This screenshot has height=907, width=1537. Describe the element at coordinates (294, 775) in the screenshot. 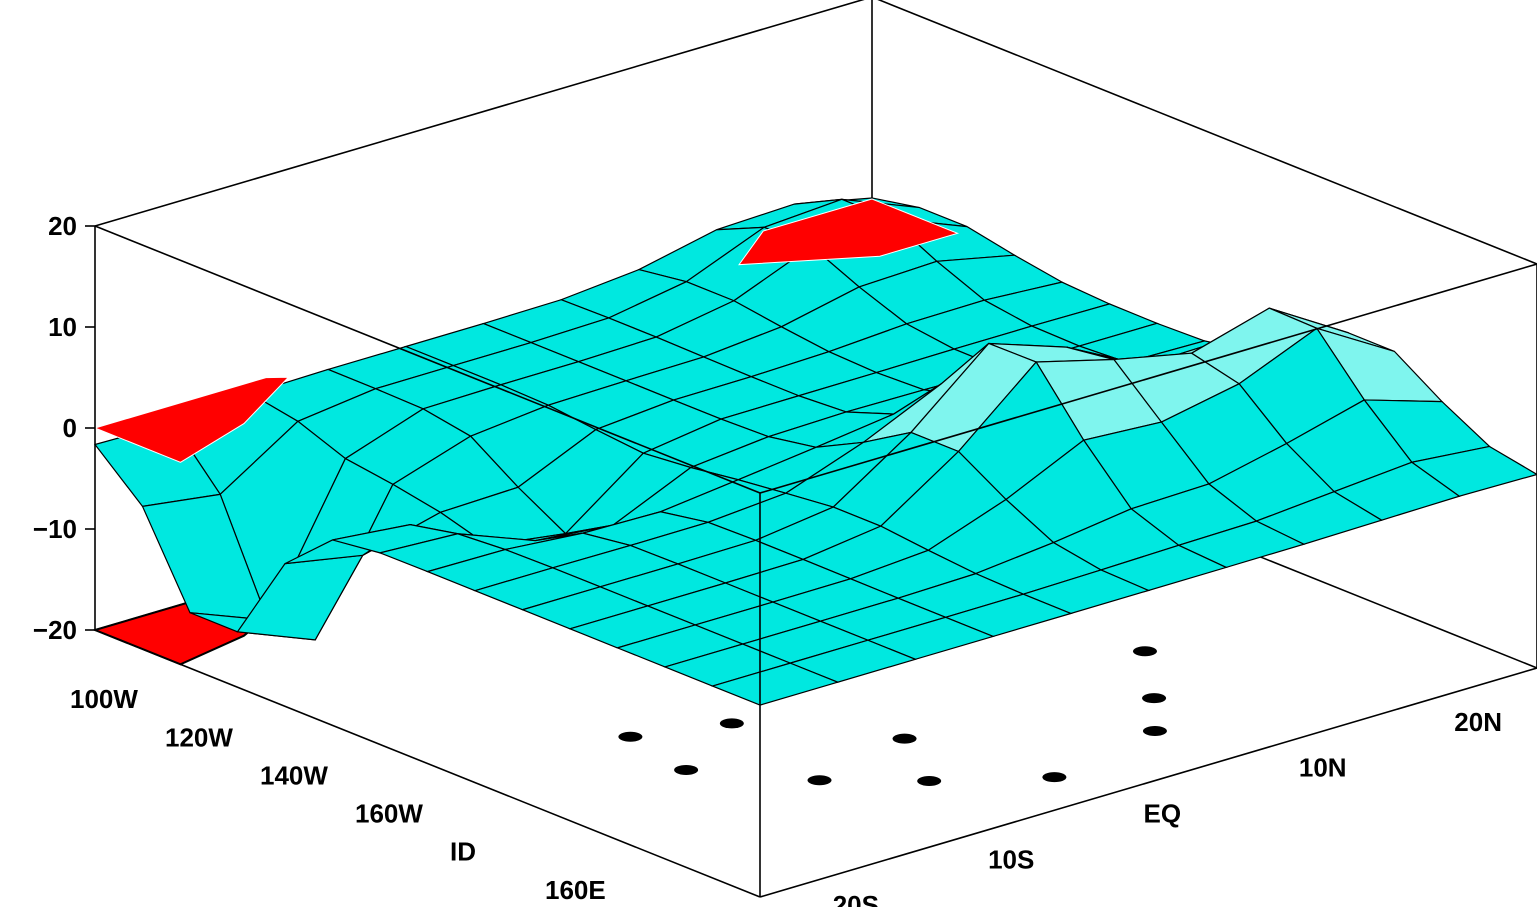

I see `lon-tick-label: 140W` at that location.